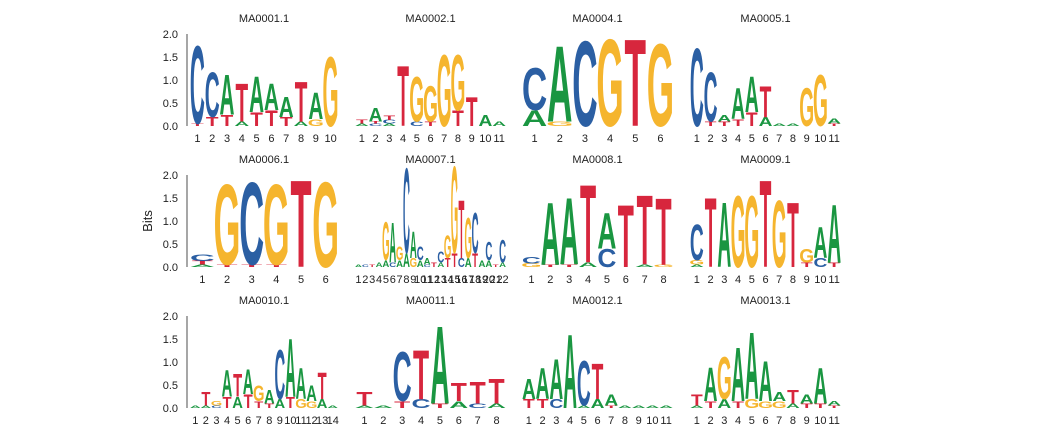 The height and width of the screenshot is (446, 1048). What do you see at coordinates (170, 176) in the screenshot?
I see `y-tick-label: 2.0` at bounding box center [170, 176].